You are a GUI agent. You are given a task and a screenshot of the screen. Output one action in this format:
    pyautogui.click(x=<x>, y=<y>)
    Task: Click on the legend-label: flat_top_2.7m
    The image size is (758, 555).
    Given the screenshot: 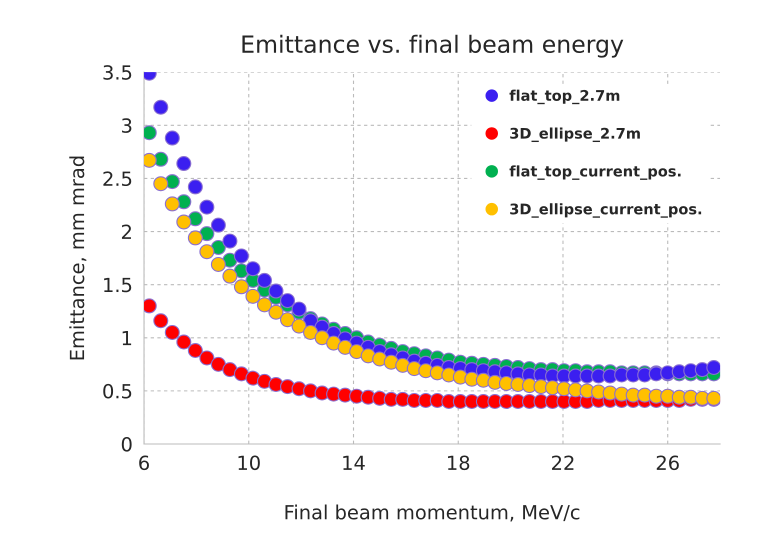 What is the action you would take?
    pyautogui.click(x=565, y=97)
    